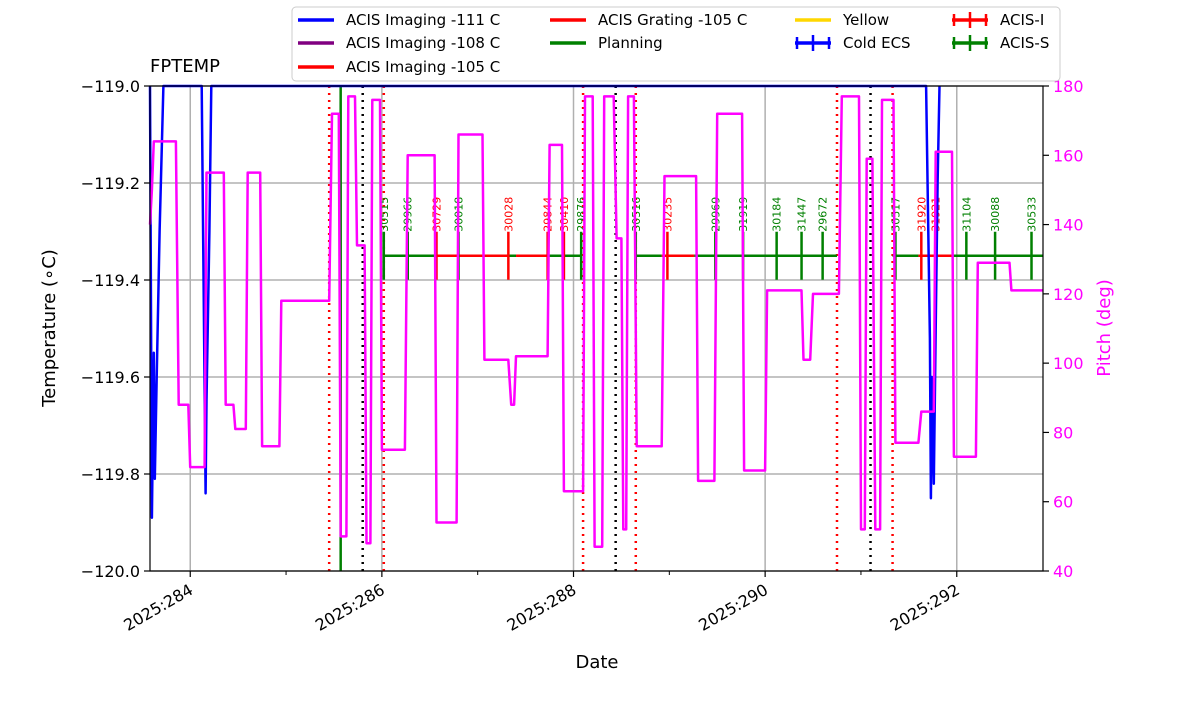  I want to click on y2-tick-label: 140, so click(1068, 225).